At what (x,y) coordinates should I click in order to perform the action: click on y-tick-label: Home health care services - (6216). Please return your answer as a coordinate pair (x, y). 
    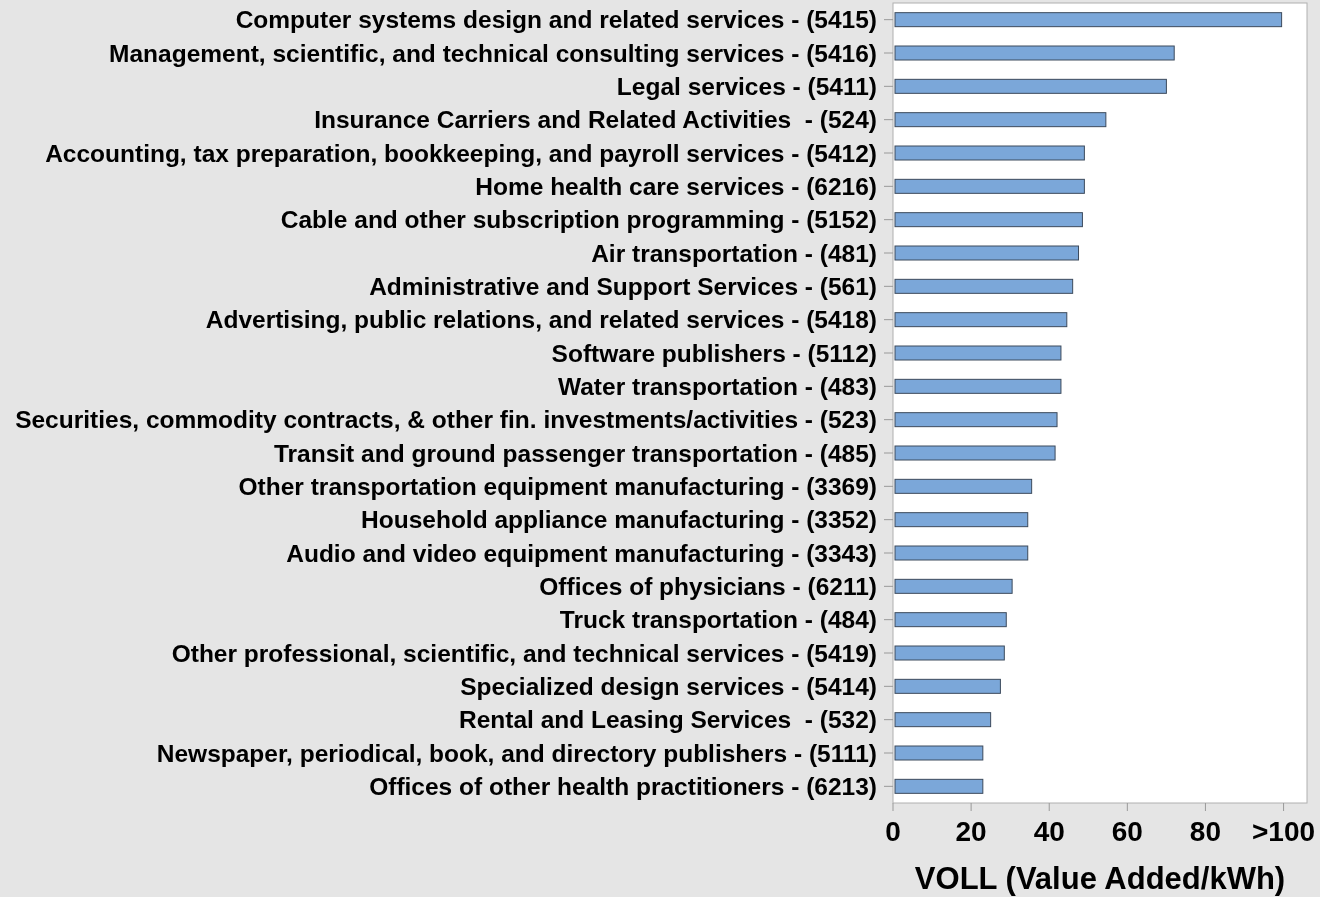
    Looking at the image, I should click on (676, 186).